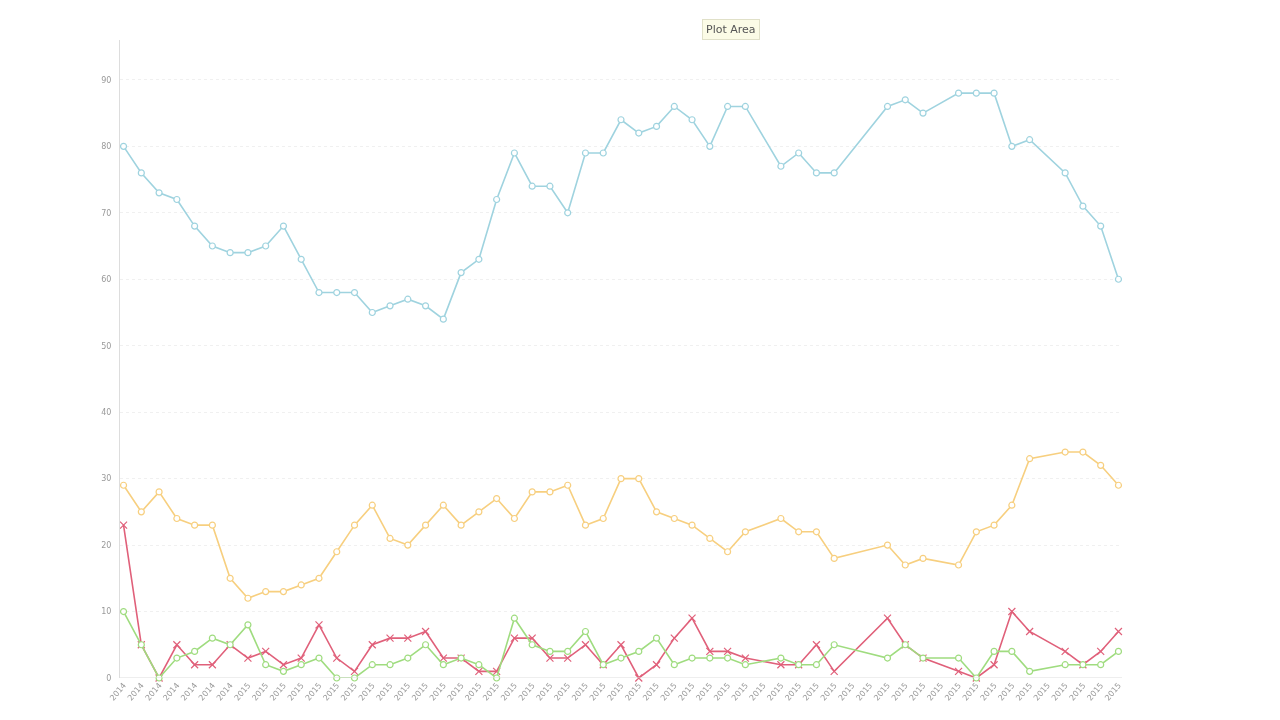  Describe the element at coordinates (106, 147) in the screenshot. I see `y-tick-label: 80` at that location.